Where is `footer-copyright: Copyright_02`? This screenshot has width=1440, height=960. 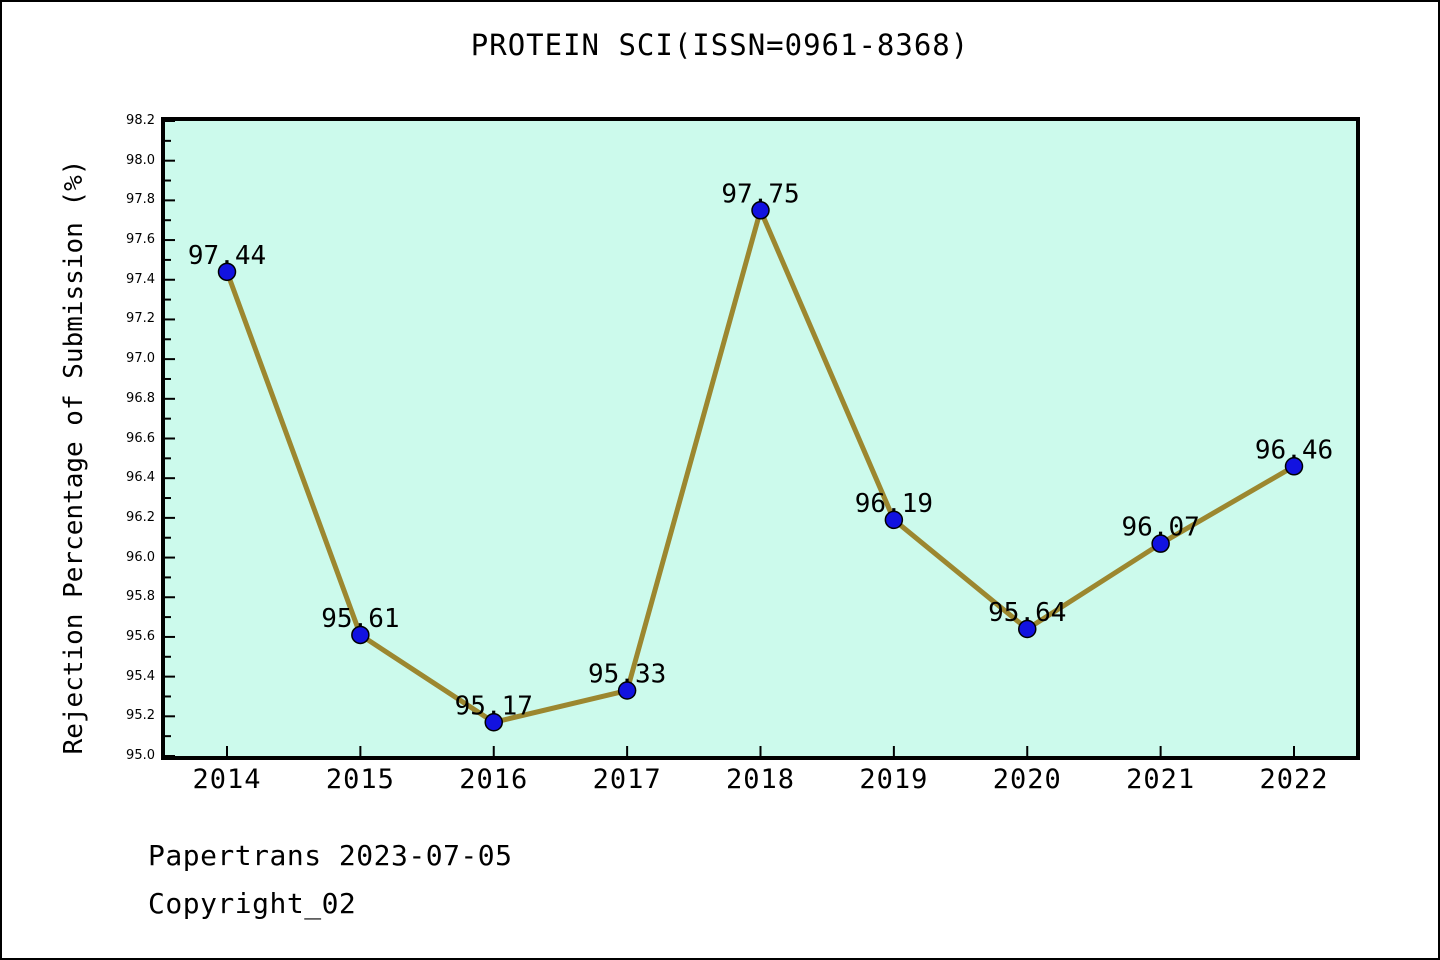 footer-copyright: Copyright_02 is located at coordinates (252, 903).